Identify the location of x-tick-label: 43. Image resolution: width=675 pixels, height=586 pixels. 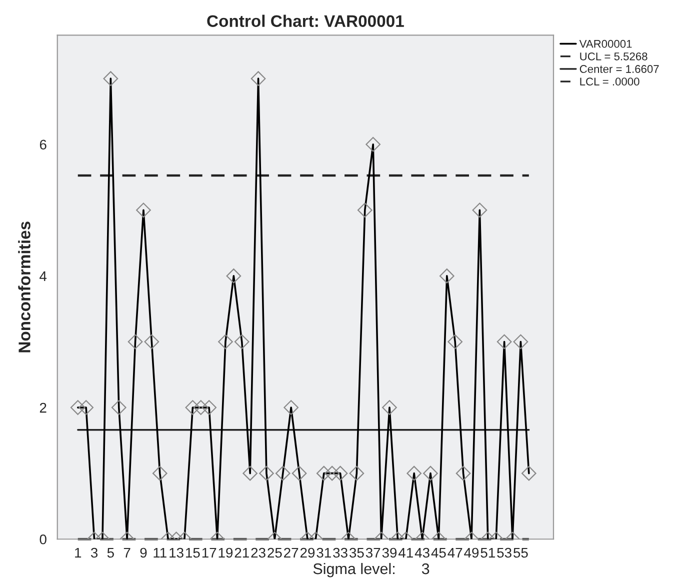
(422, 553).